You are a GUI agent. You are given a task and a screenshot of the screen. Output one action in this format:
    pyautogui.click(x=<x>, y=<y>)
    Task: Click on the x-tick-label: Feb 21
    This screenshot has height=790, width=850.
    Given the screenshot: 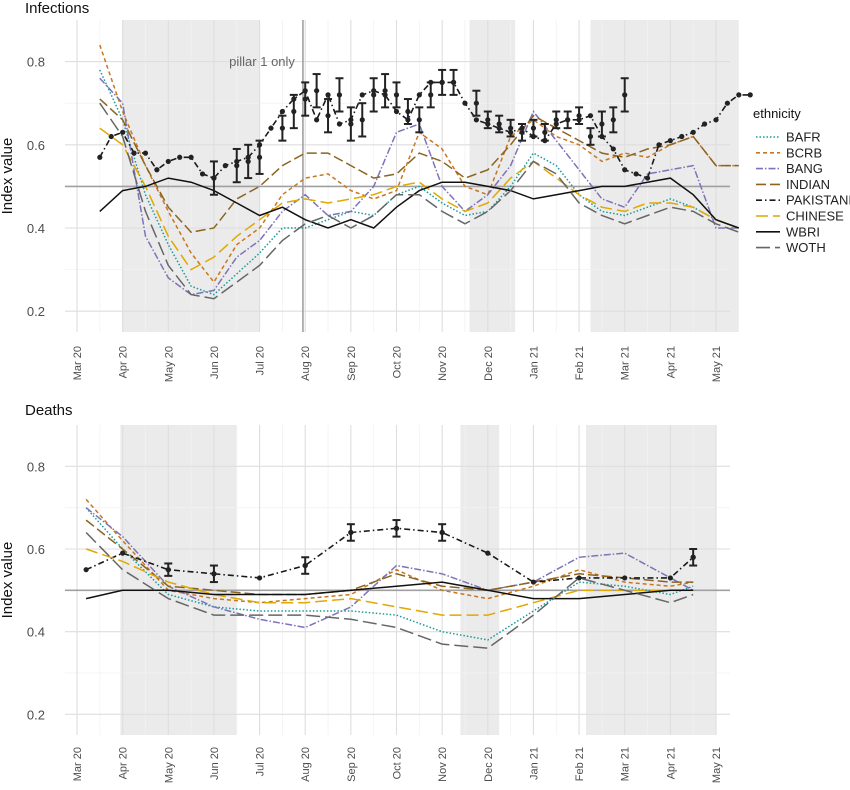 What is the action you would take?
    pyautogui.click(x=580, y=363)
    